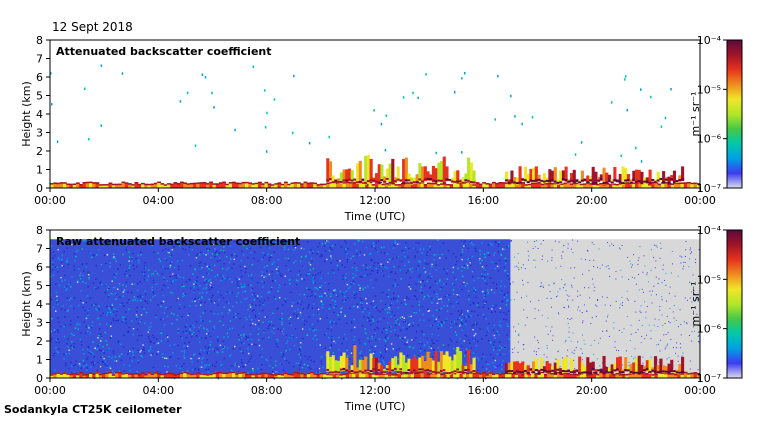  Describe the element at coordinates (695, 114) in the screenshot. I see `colorbar-label: m⁻¹ sr⁻¹` at that location.